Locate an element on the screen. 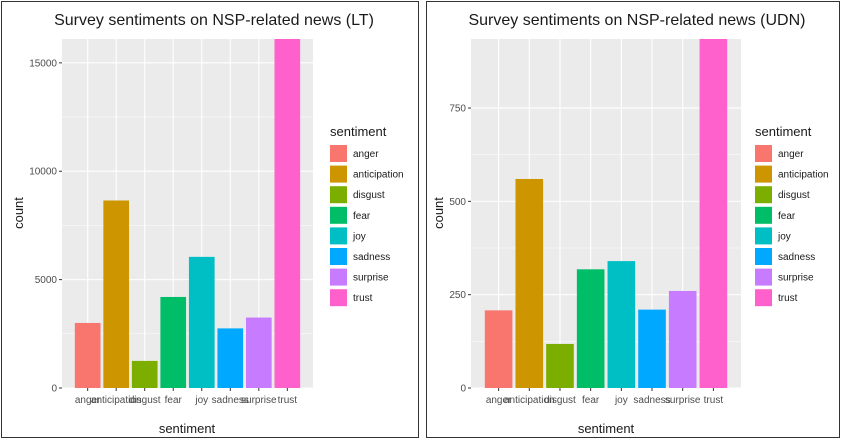 The width and height of the screenshot is (842, 440). y-tick-label: 750 is located at coordinates (457, 109).